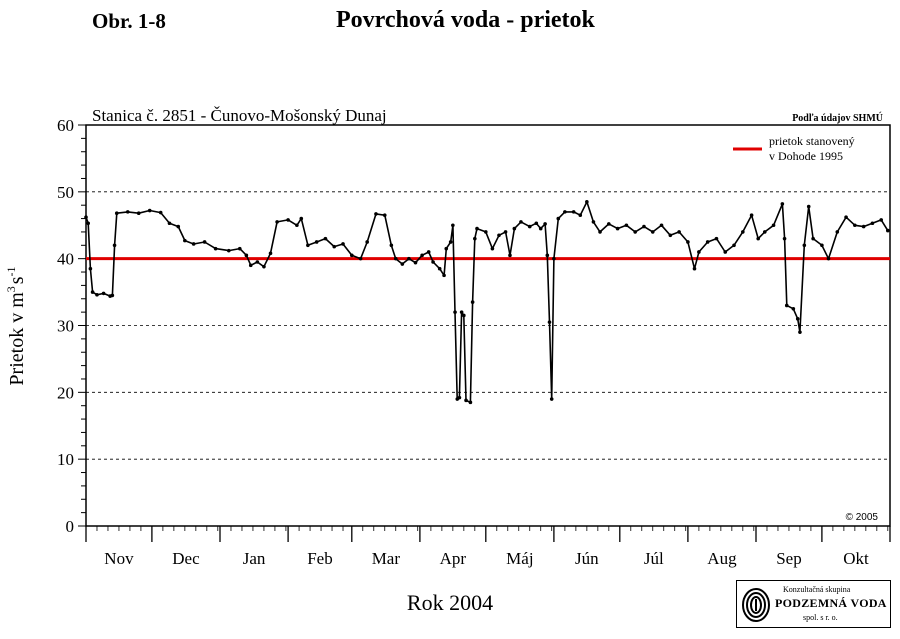  What do you see at coordinates (70, 526) in the screenshot?
I see `y-tick-label: 0` at bounding box center [70, 526].